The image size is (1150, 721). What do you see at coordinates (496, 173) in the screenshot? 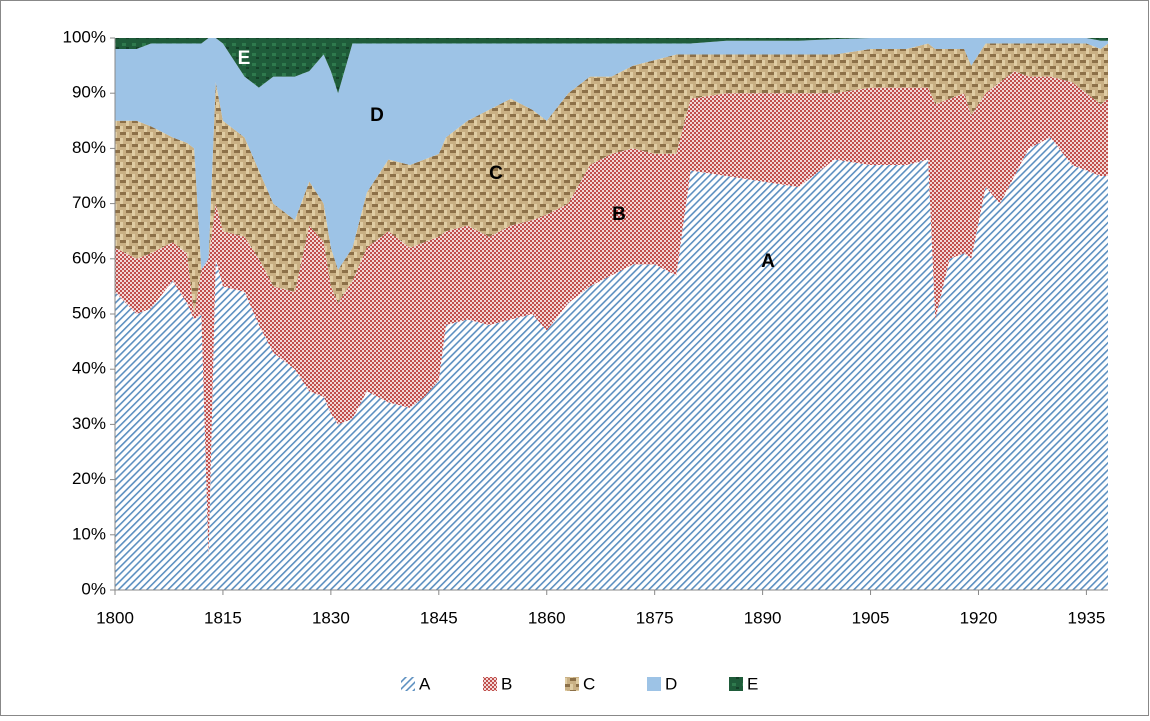
I see `area-label: C` at bounding box center [496, 173].